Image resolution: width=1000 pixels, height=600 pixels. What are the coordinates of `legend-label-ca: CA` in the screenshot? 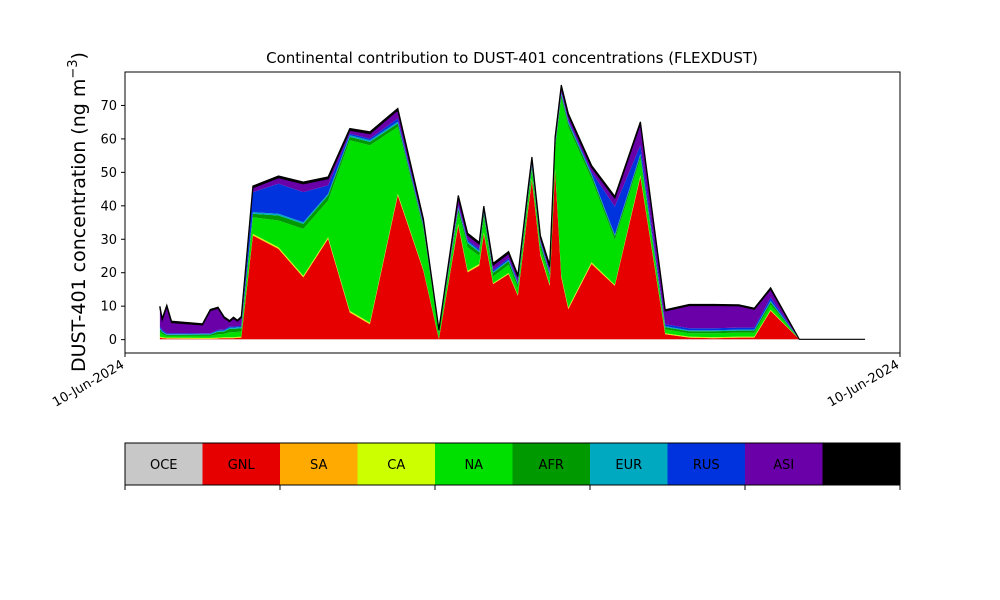 It's located at (396, 465).